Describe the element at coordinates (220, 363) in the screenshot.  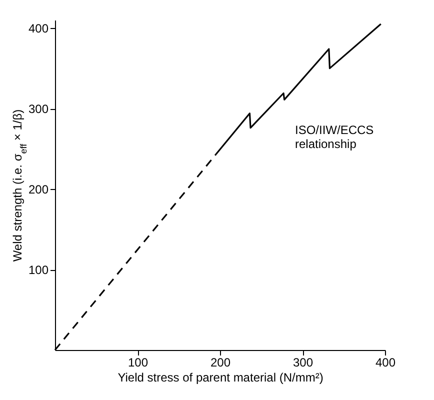
I see `x-tick-label: 200` at that location.